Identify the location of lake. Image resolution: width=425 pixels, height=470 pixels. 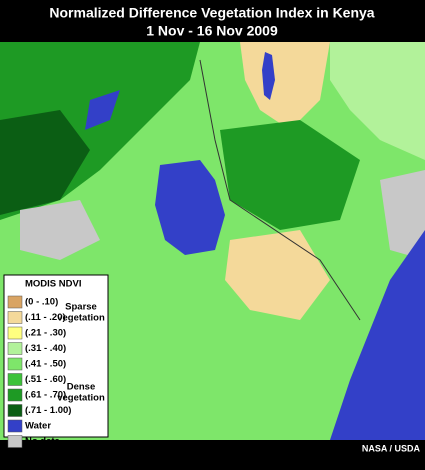
(102, 110).